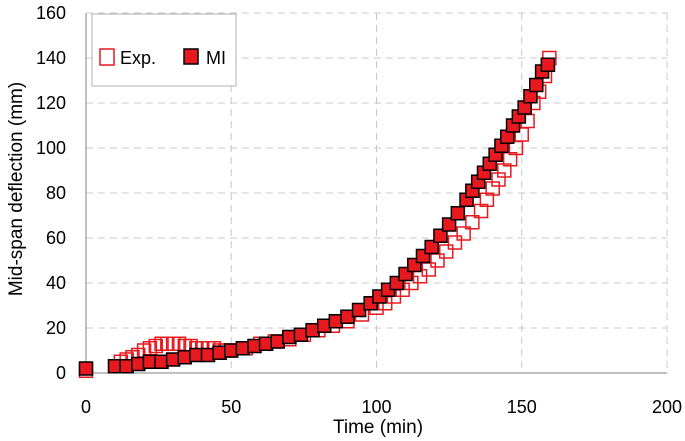 The image size is (685, 441). I want to click on legend-label-exp: Exp., so click(138, 58).